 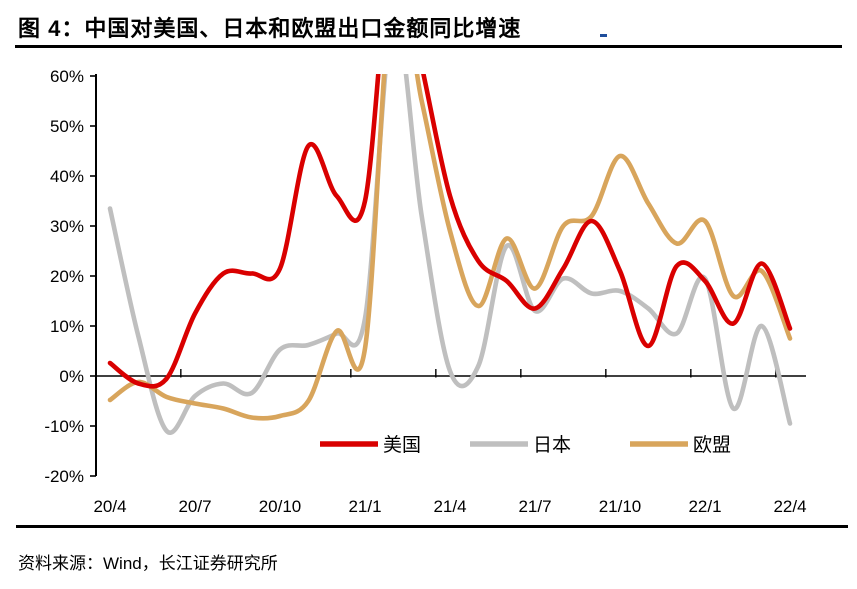 What do you see at coordinates (64, 476) in the screenshot?
I see `y-tick-label: -20%` at bounding box center [64, 476].